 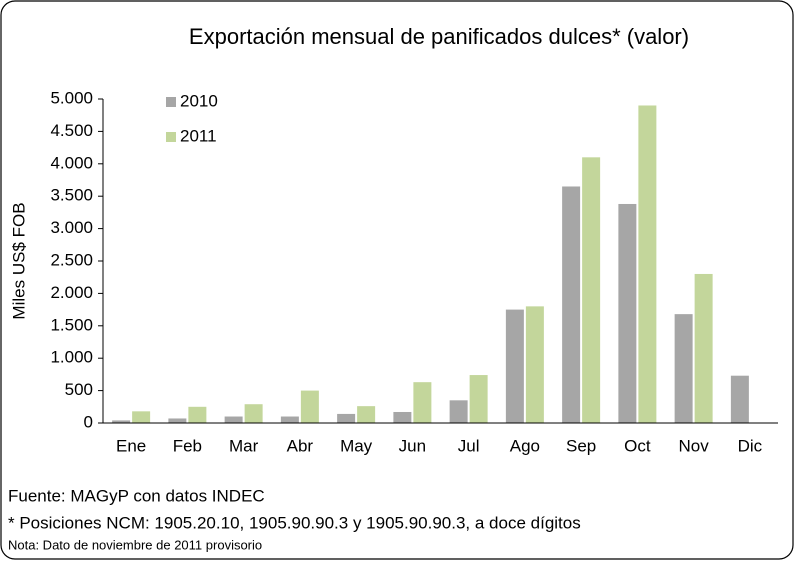 What do you see at coordinates (71, 292) in the screenshot?
I see `y-tick-label: 2.000` at bounding box center [71, 292].